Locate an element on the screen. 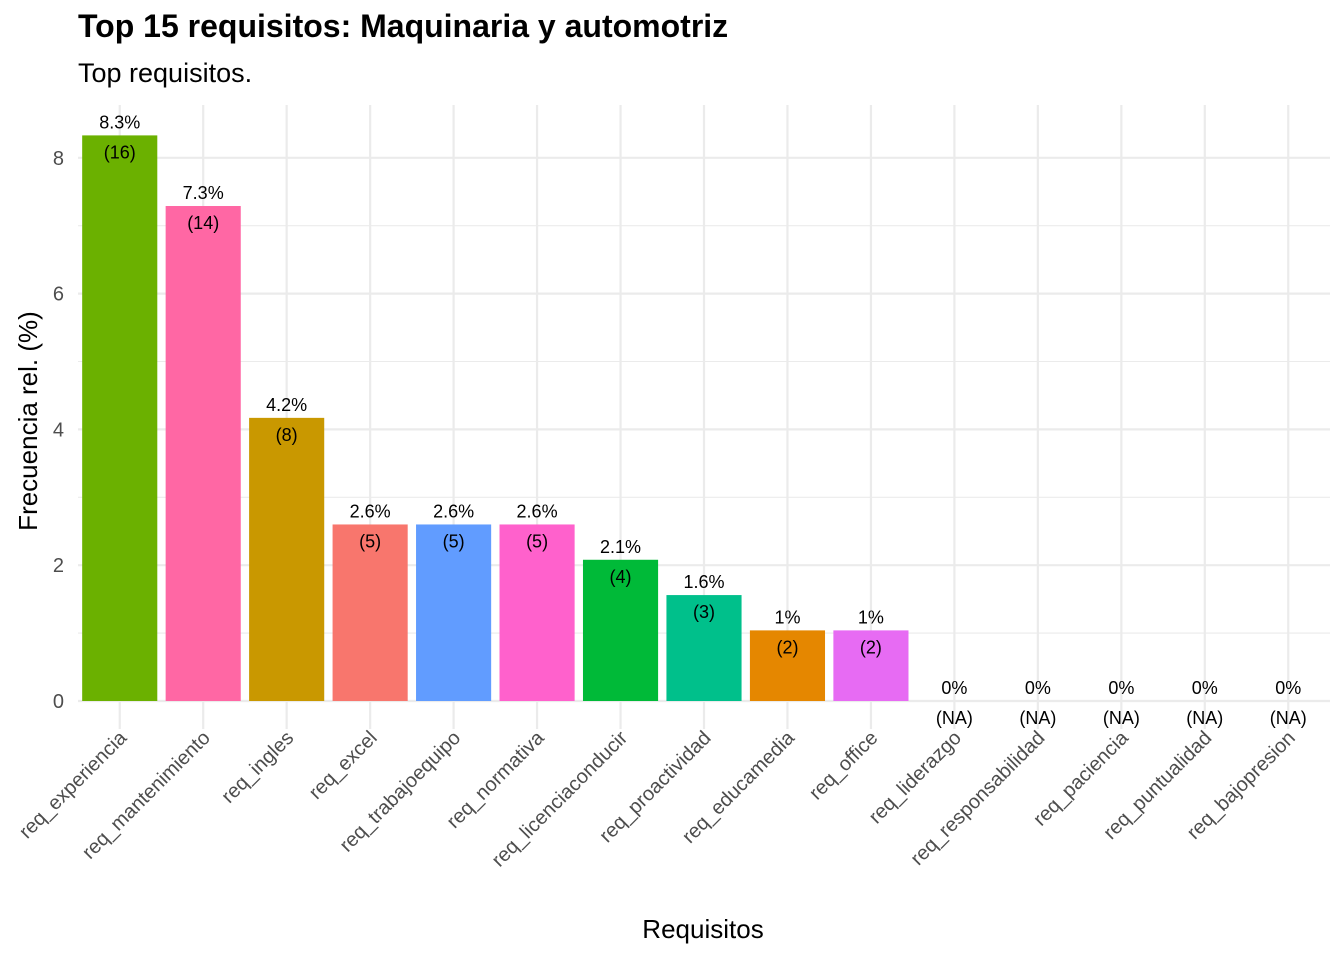 Image resolution: width=1344 pixels, height=960 pixels. x-axis-title: Requisitos is located at coordinates (702, 929).